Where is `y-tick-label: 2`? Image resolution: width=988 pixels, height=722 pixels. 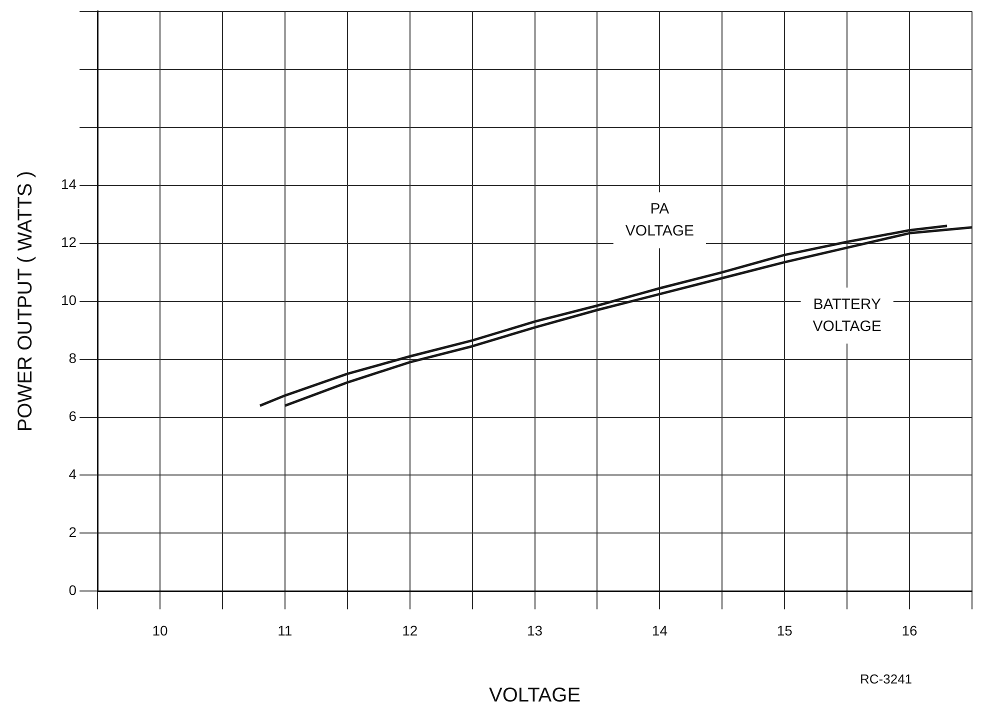 y-tick-label: 2 is located at coordinates (72, 532).